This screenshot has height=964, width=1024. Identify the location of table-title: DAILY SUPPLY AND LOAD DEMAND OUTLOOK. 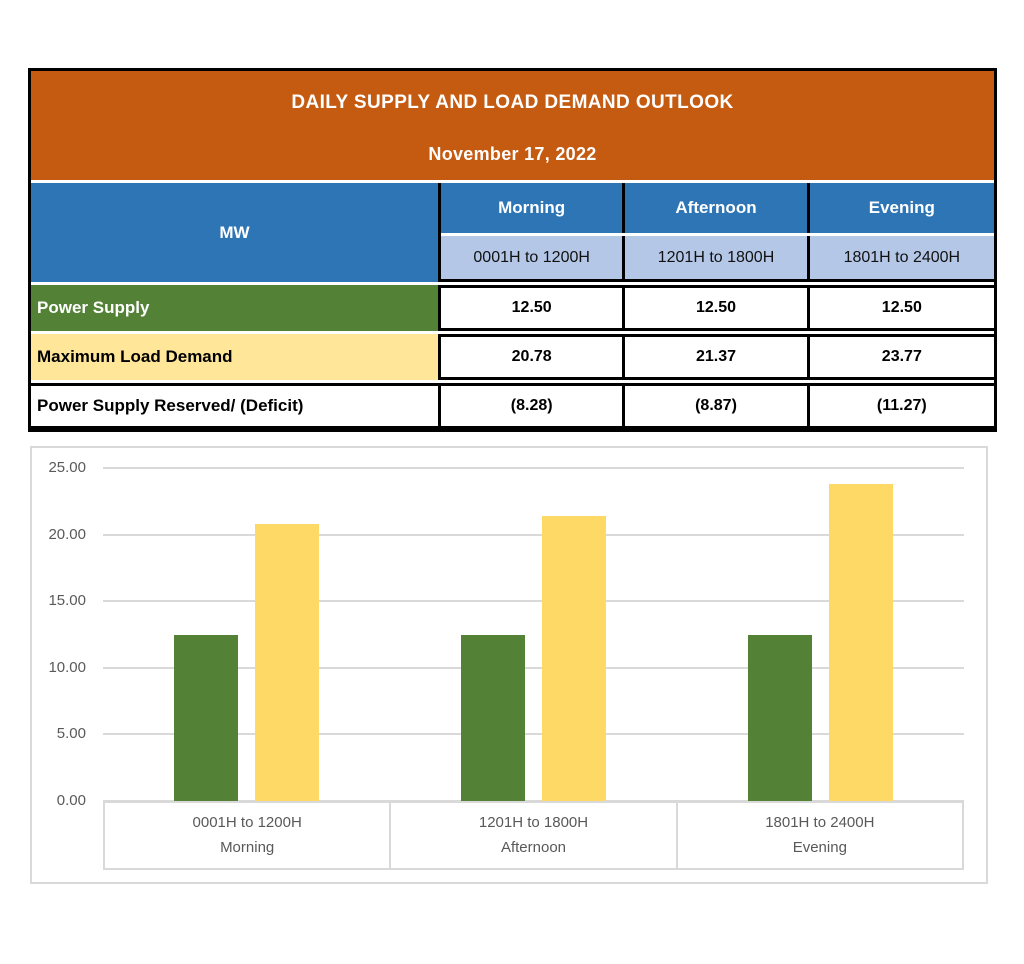
(512, 102).